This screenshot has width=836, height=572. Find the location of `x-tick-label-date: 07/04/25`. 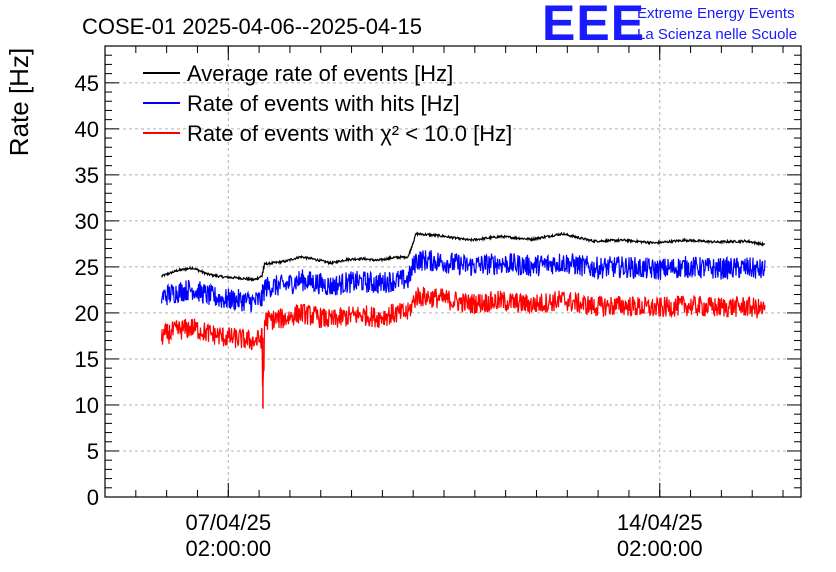

x-tick-label-date: 07/04/25 is located at coordinates (228, 522).